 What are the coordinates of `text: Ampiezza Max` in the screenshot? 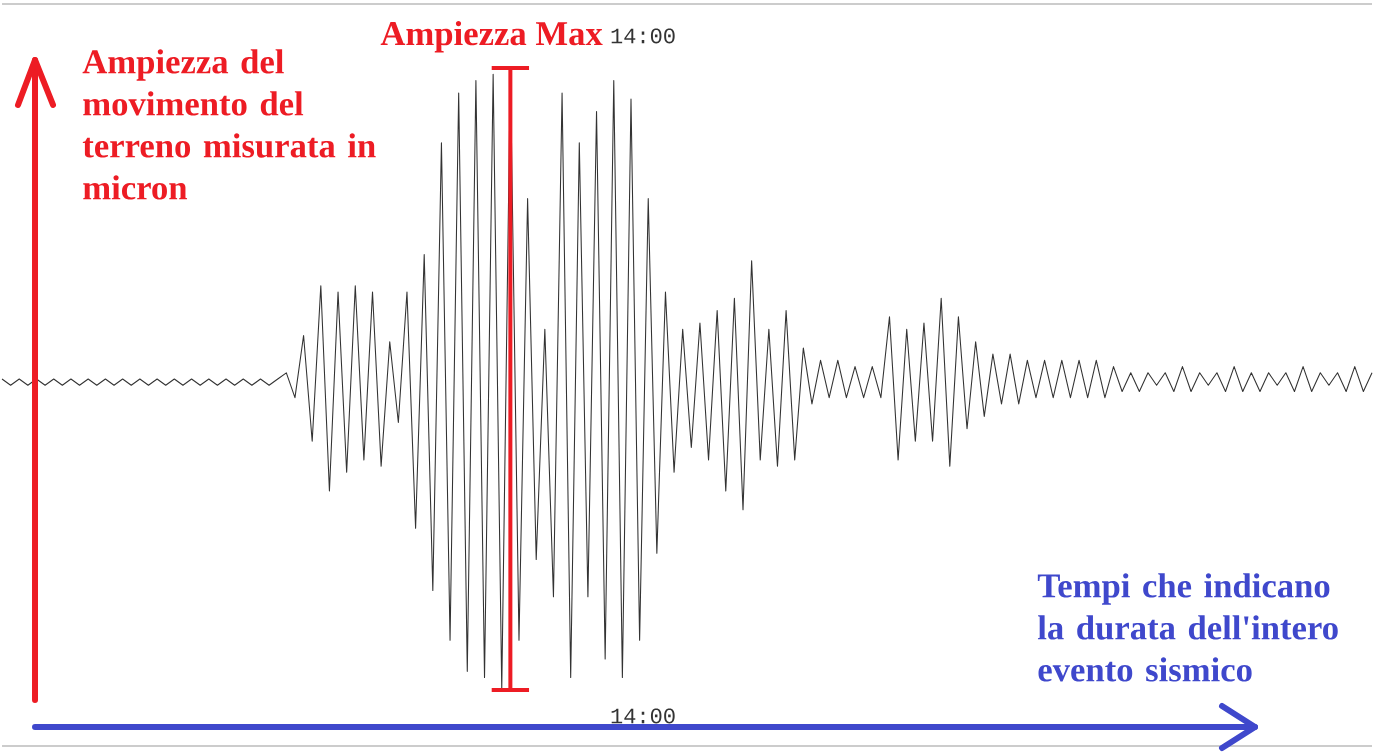 It's located at (491, 36).